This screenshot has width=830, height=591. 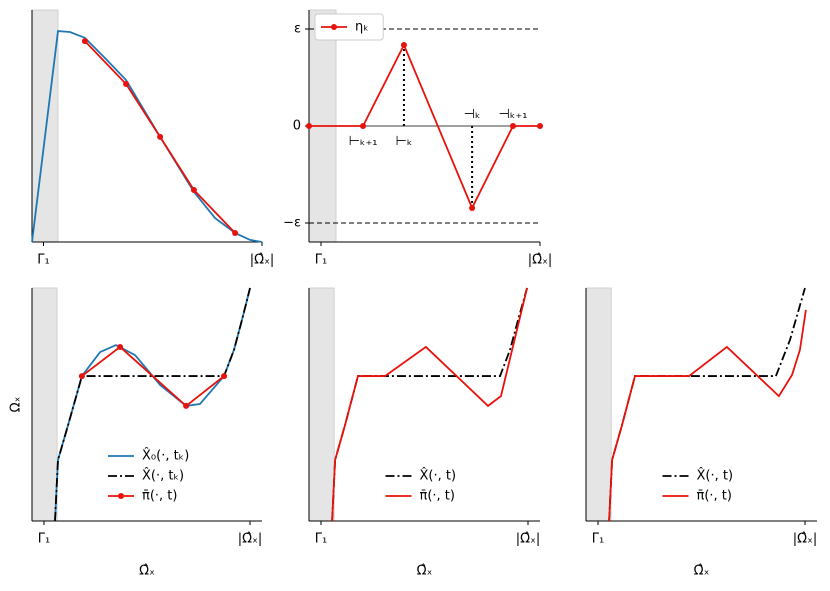 What do you see at coordinates (404, 141) in the screenshot?
I see `annotation: ⊢ₖ` at bounding box center [404, 141].